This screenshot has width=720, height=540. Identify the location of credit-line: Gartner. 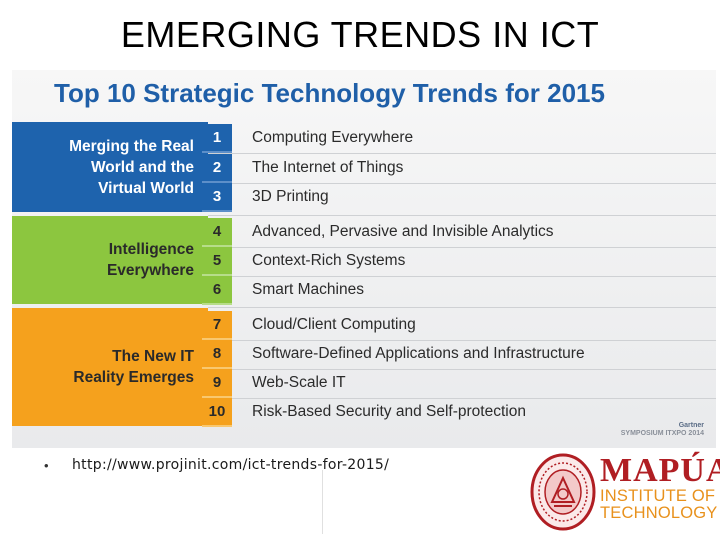
(691, 425).